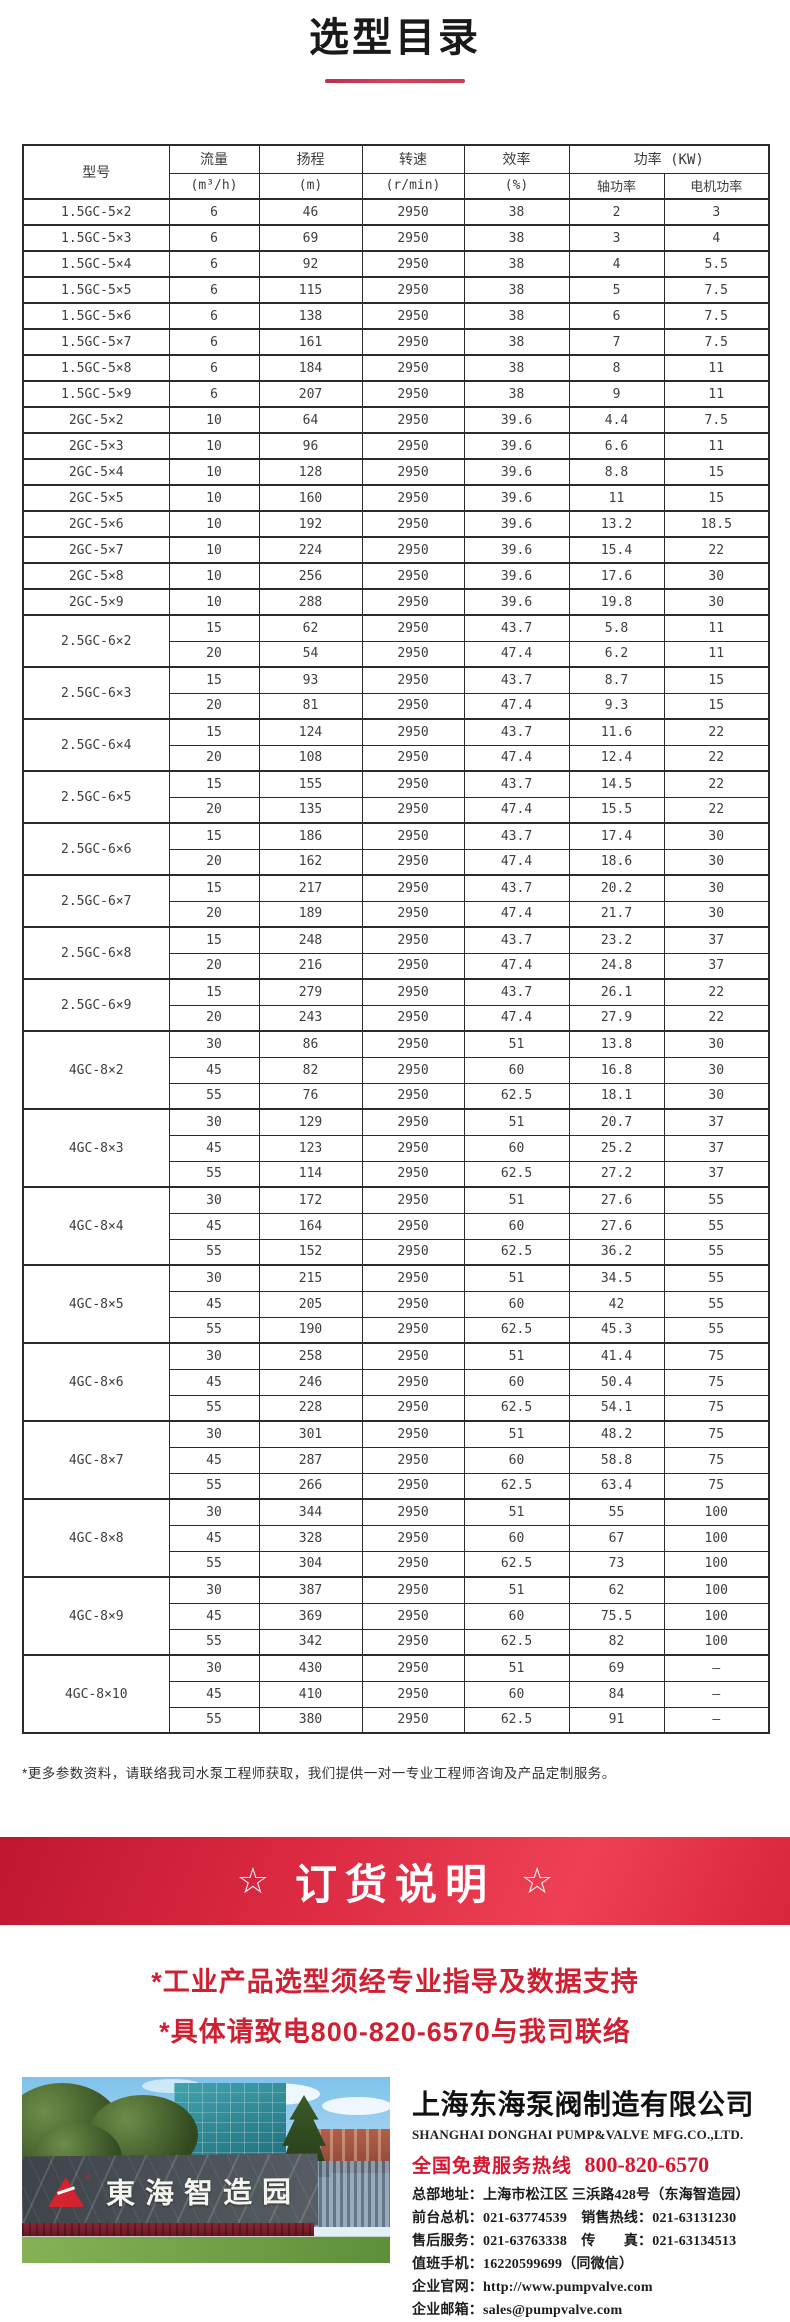  I want to click on shaft-power-cell: 5.8, so click(616, 628).